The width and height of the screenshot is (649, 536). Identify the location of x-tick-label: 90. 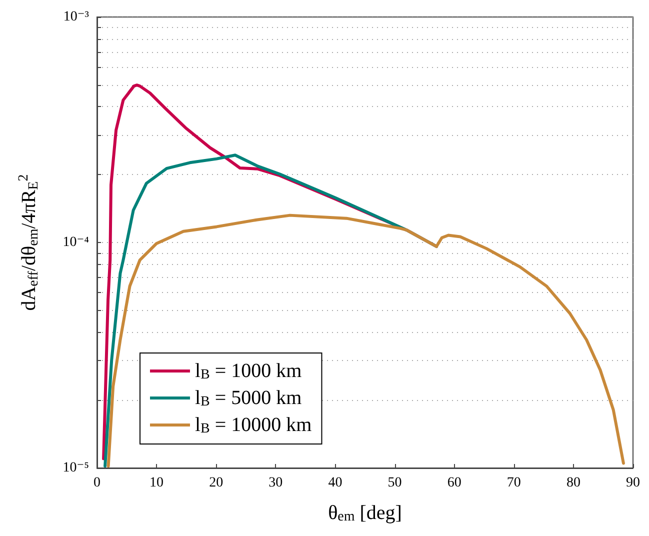
(633, 483).